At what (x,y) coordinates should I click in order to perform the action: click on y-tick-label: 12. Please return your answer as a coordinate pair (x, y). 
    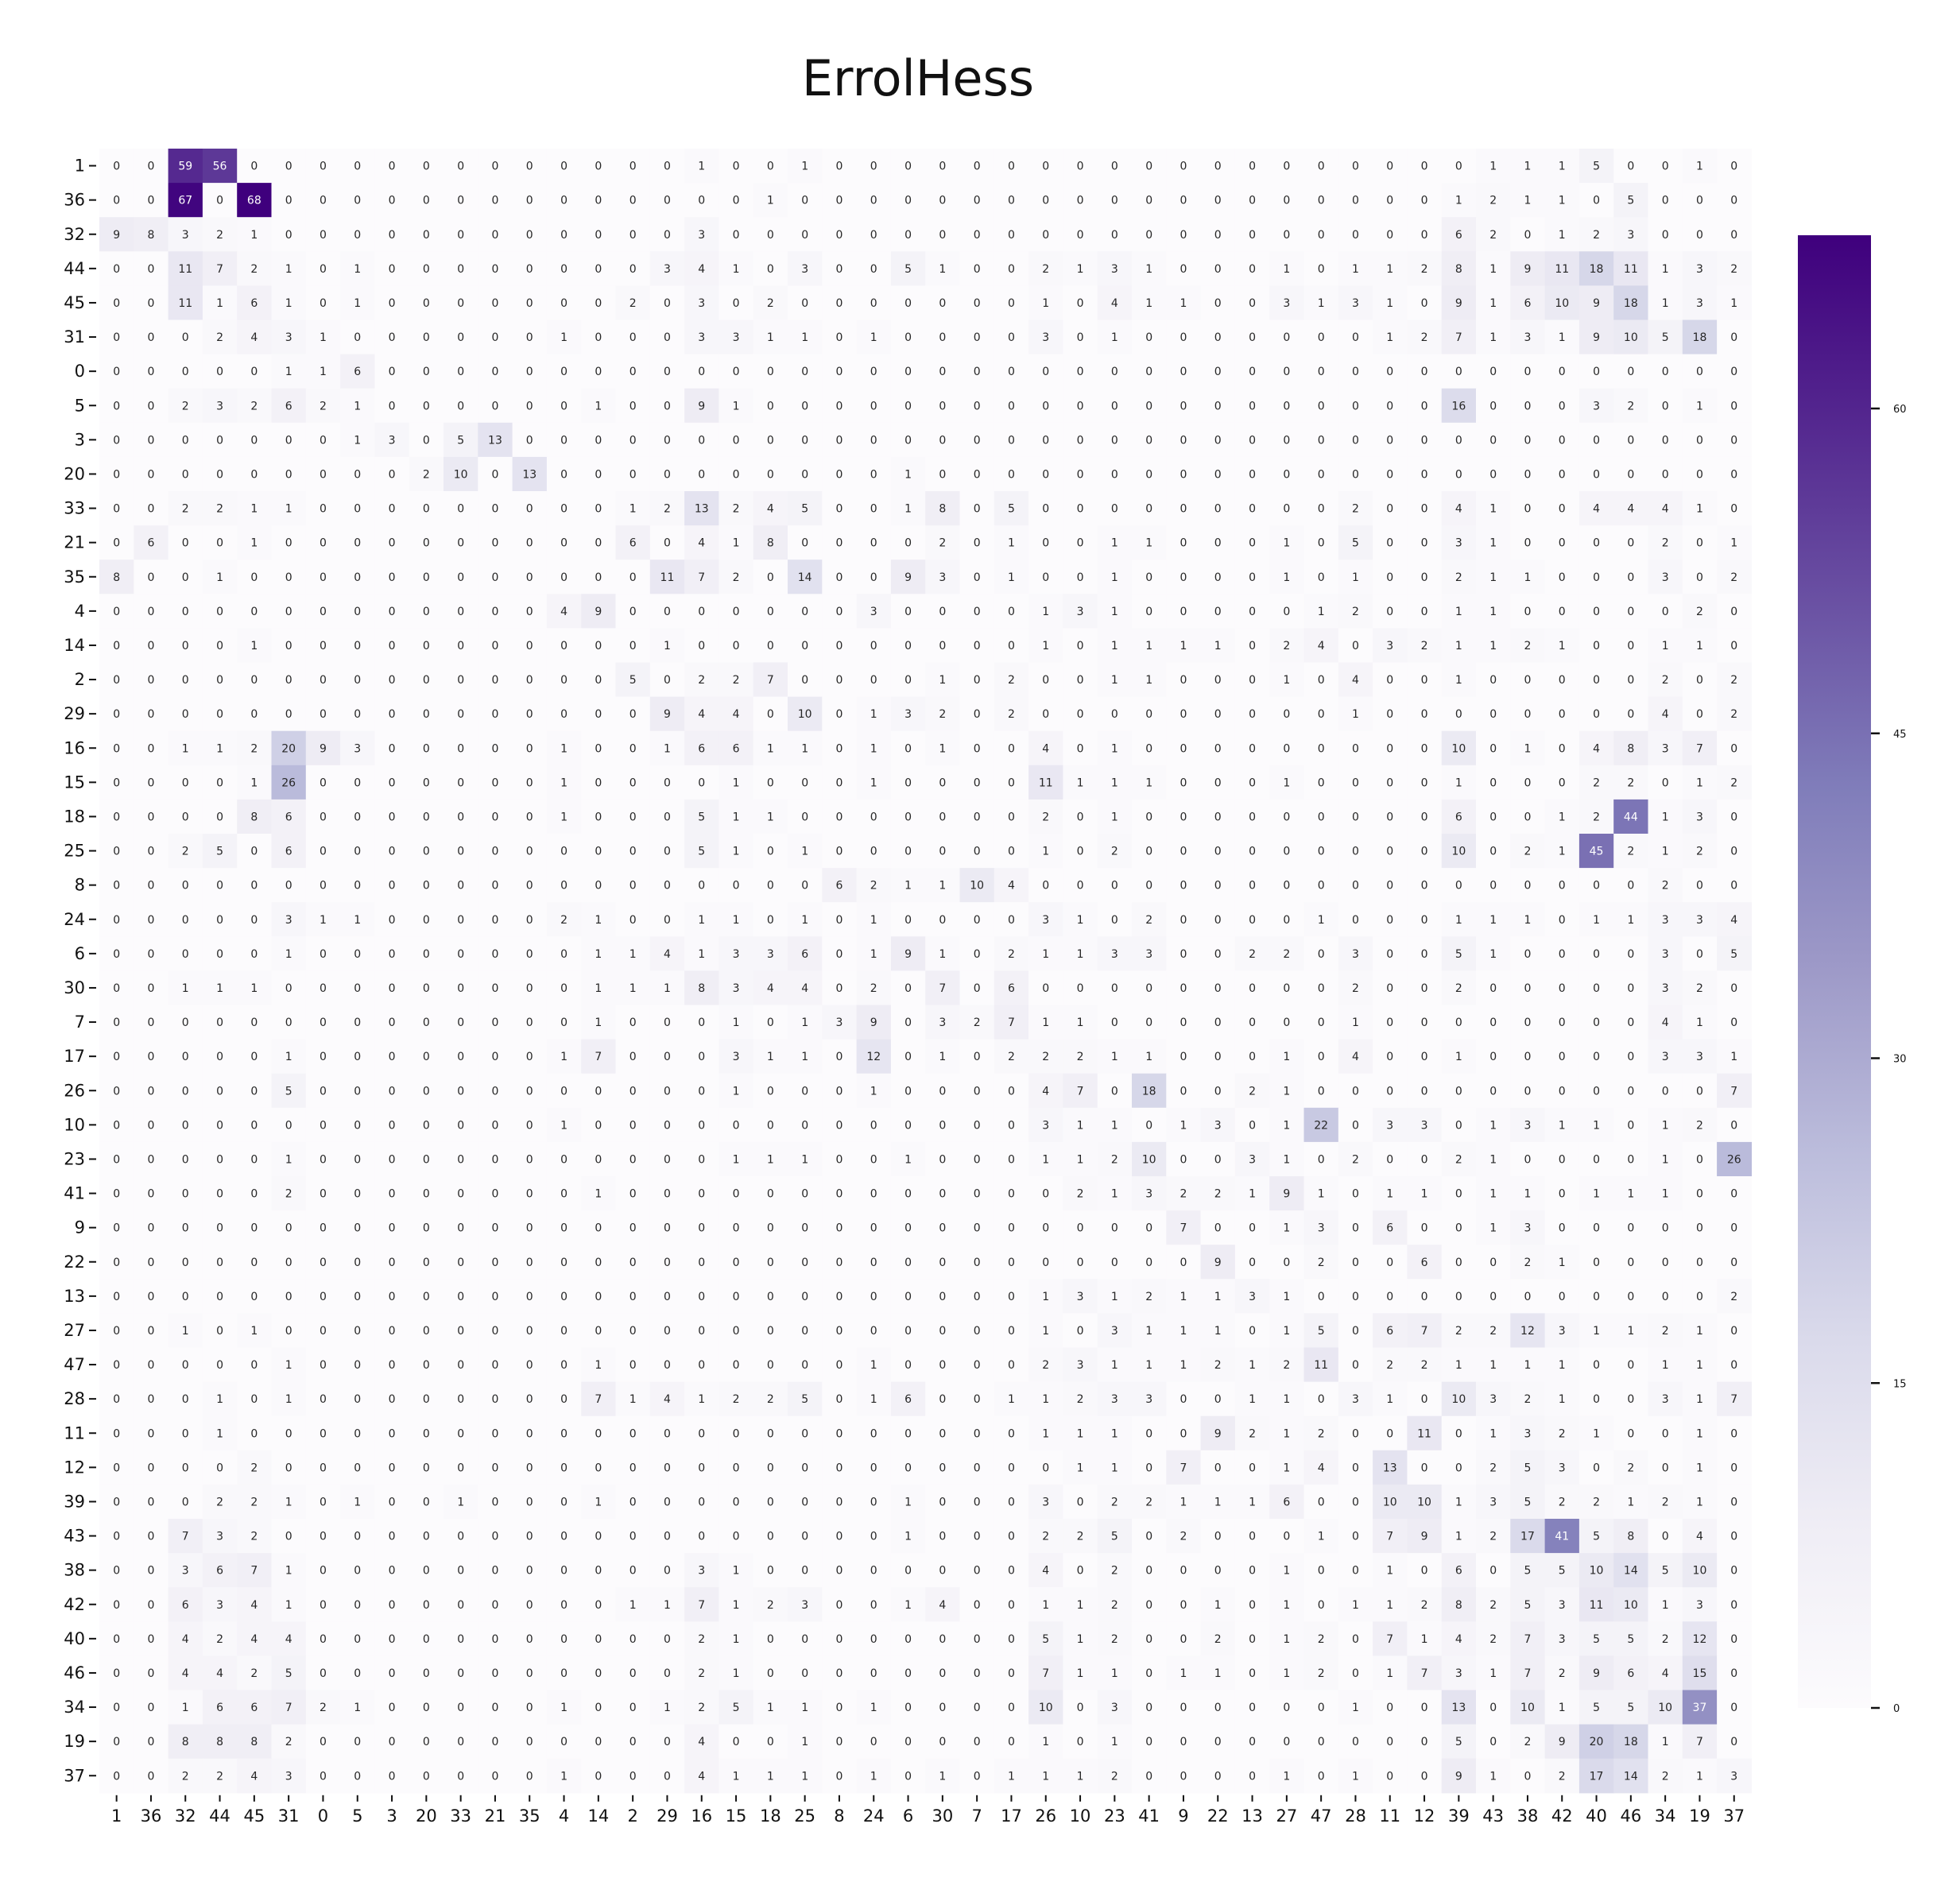
    Looking at the image, I should click on (74, 1467).